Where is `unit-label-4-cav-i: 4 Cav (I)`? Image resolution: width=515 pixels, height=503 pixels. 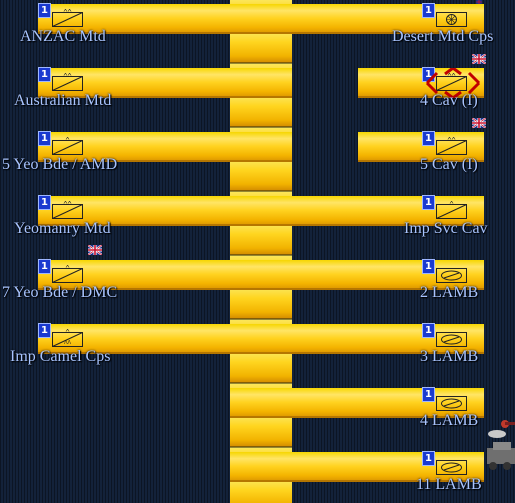
unit-label-4-cav-i: 4 Cav (I) is located at coordinates (449, 100).